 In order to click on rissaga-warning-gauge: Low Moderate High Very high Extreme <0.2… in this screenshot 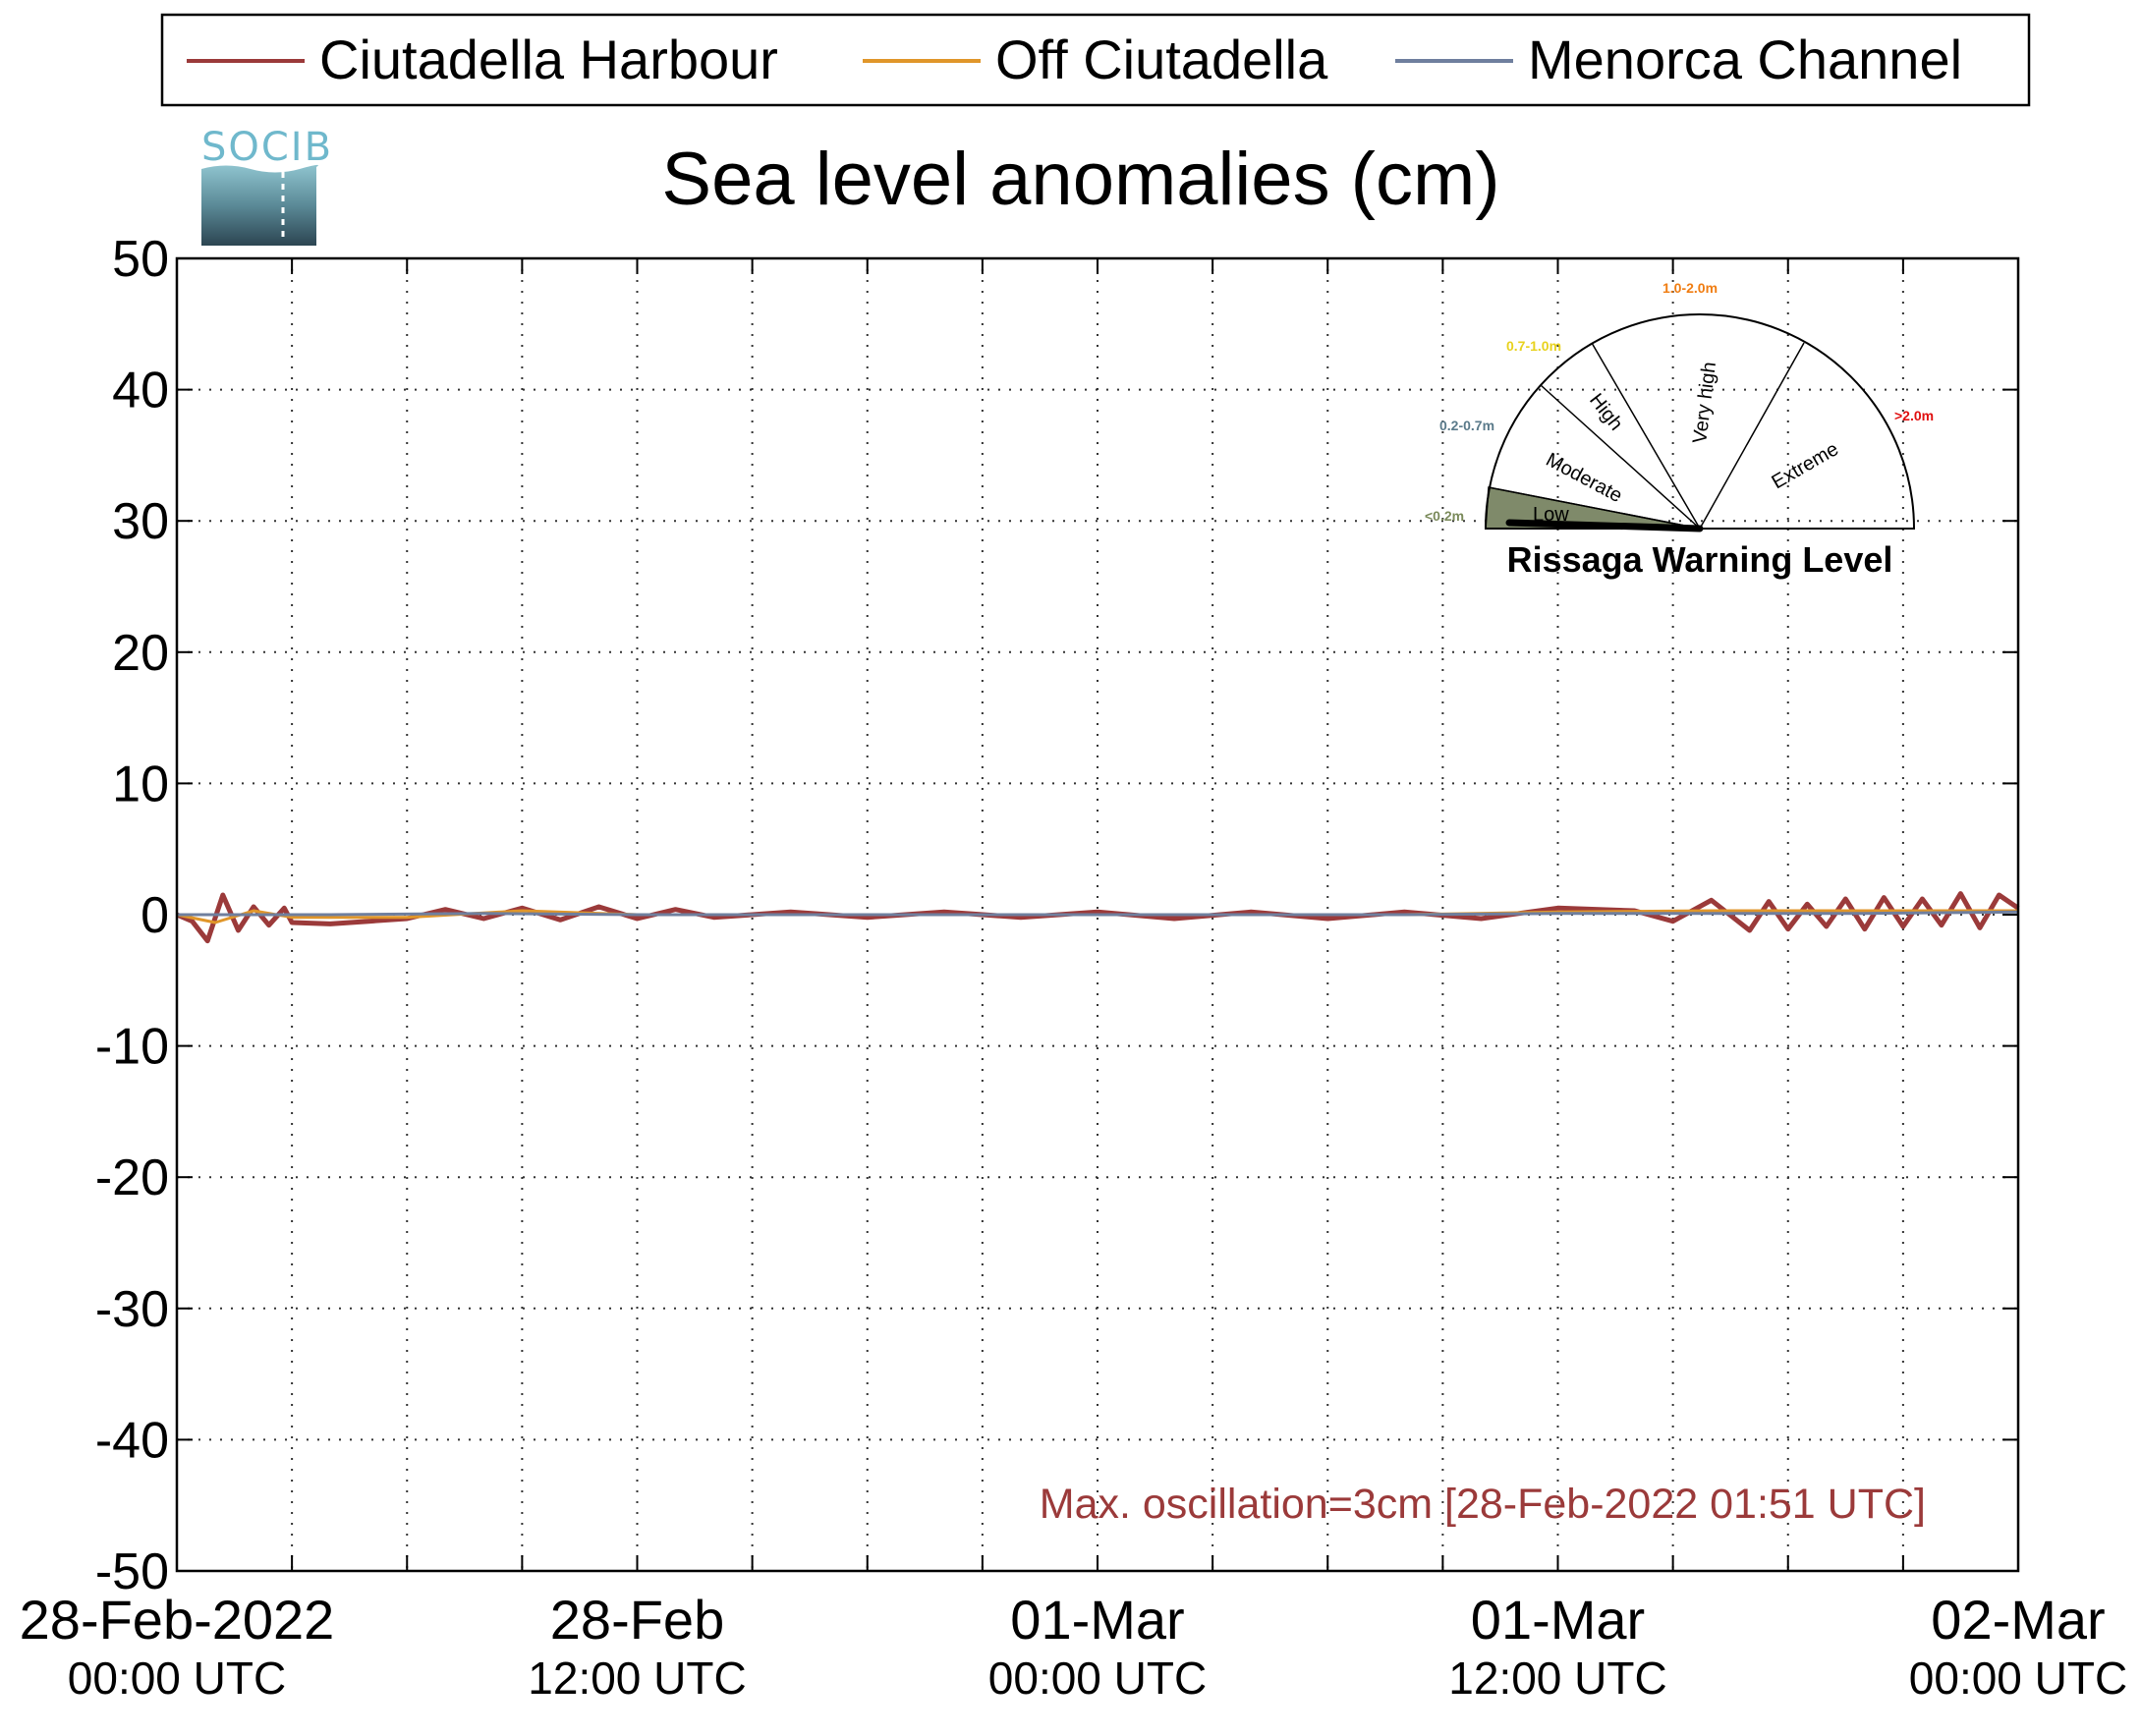, I will do `click(1679, 430)`.